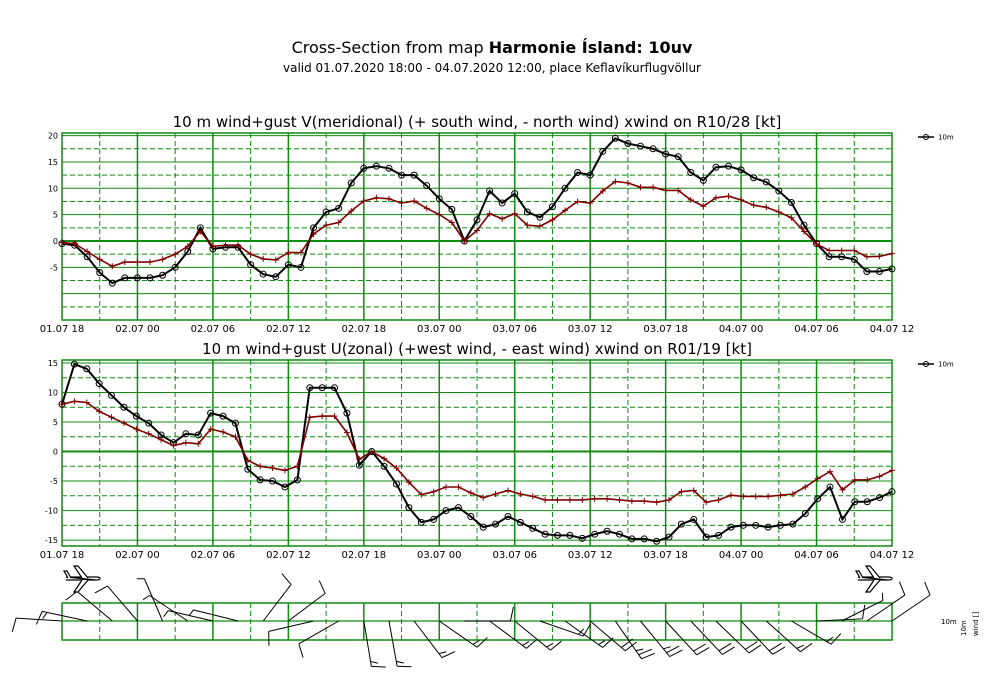  What do you see at coordinates (53, 392) in the screenshot?
I see `y-tick-label: 10` at bounding box center [53, 392].